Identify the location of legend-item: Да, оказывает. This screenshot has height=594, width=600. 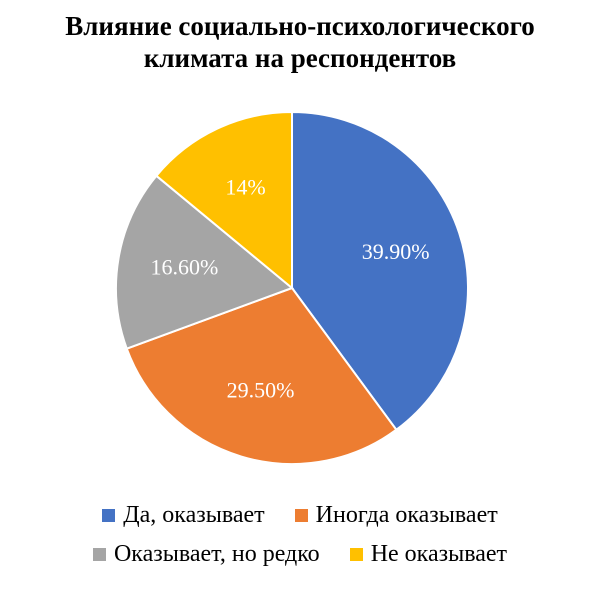
(183, 515).